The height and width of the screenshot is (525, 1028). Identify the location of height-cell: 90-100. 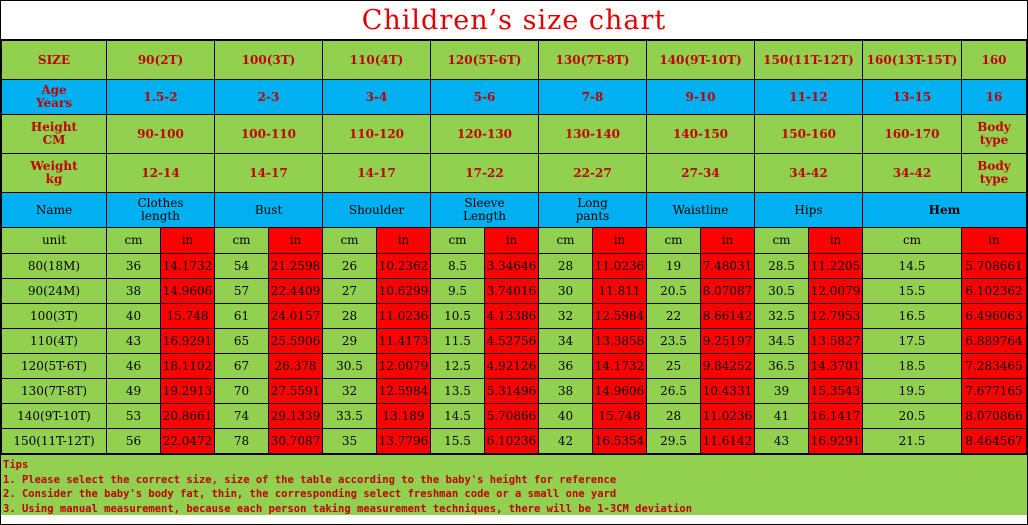
(160, 134).